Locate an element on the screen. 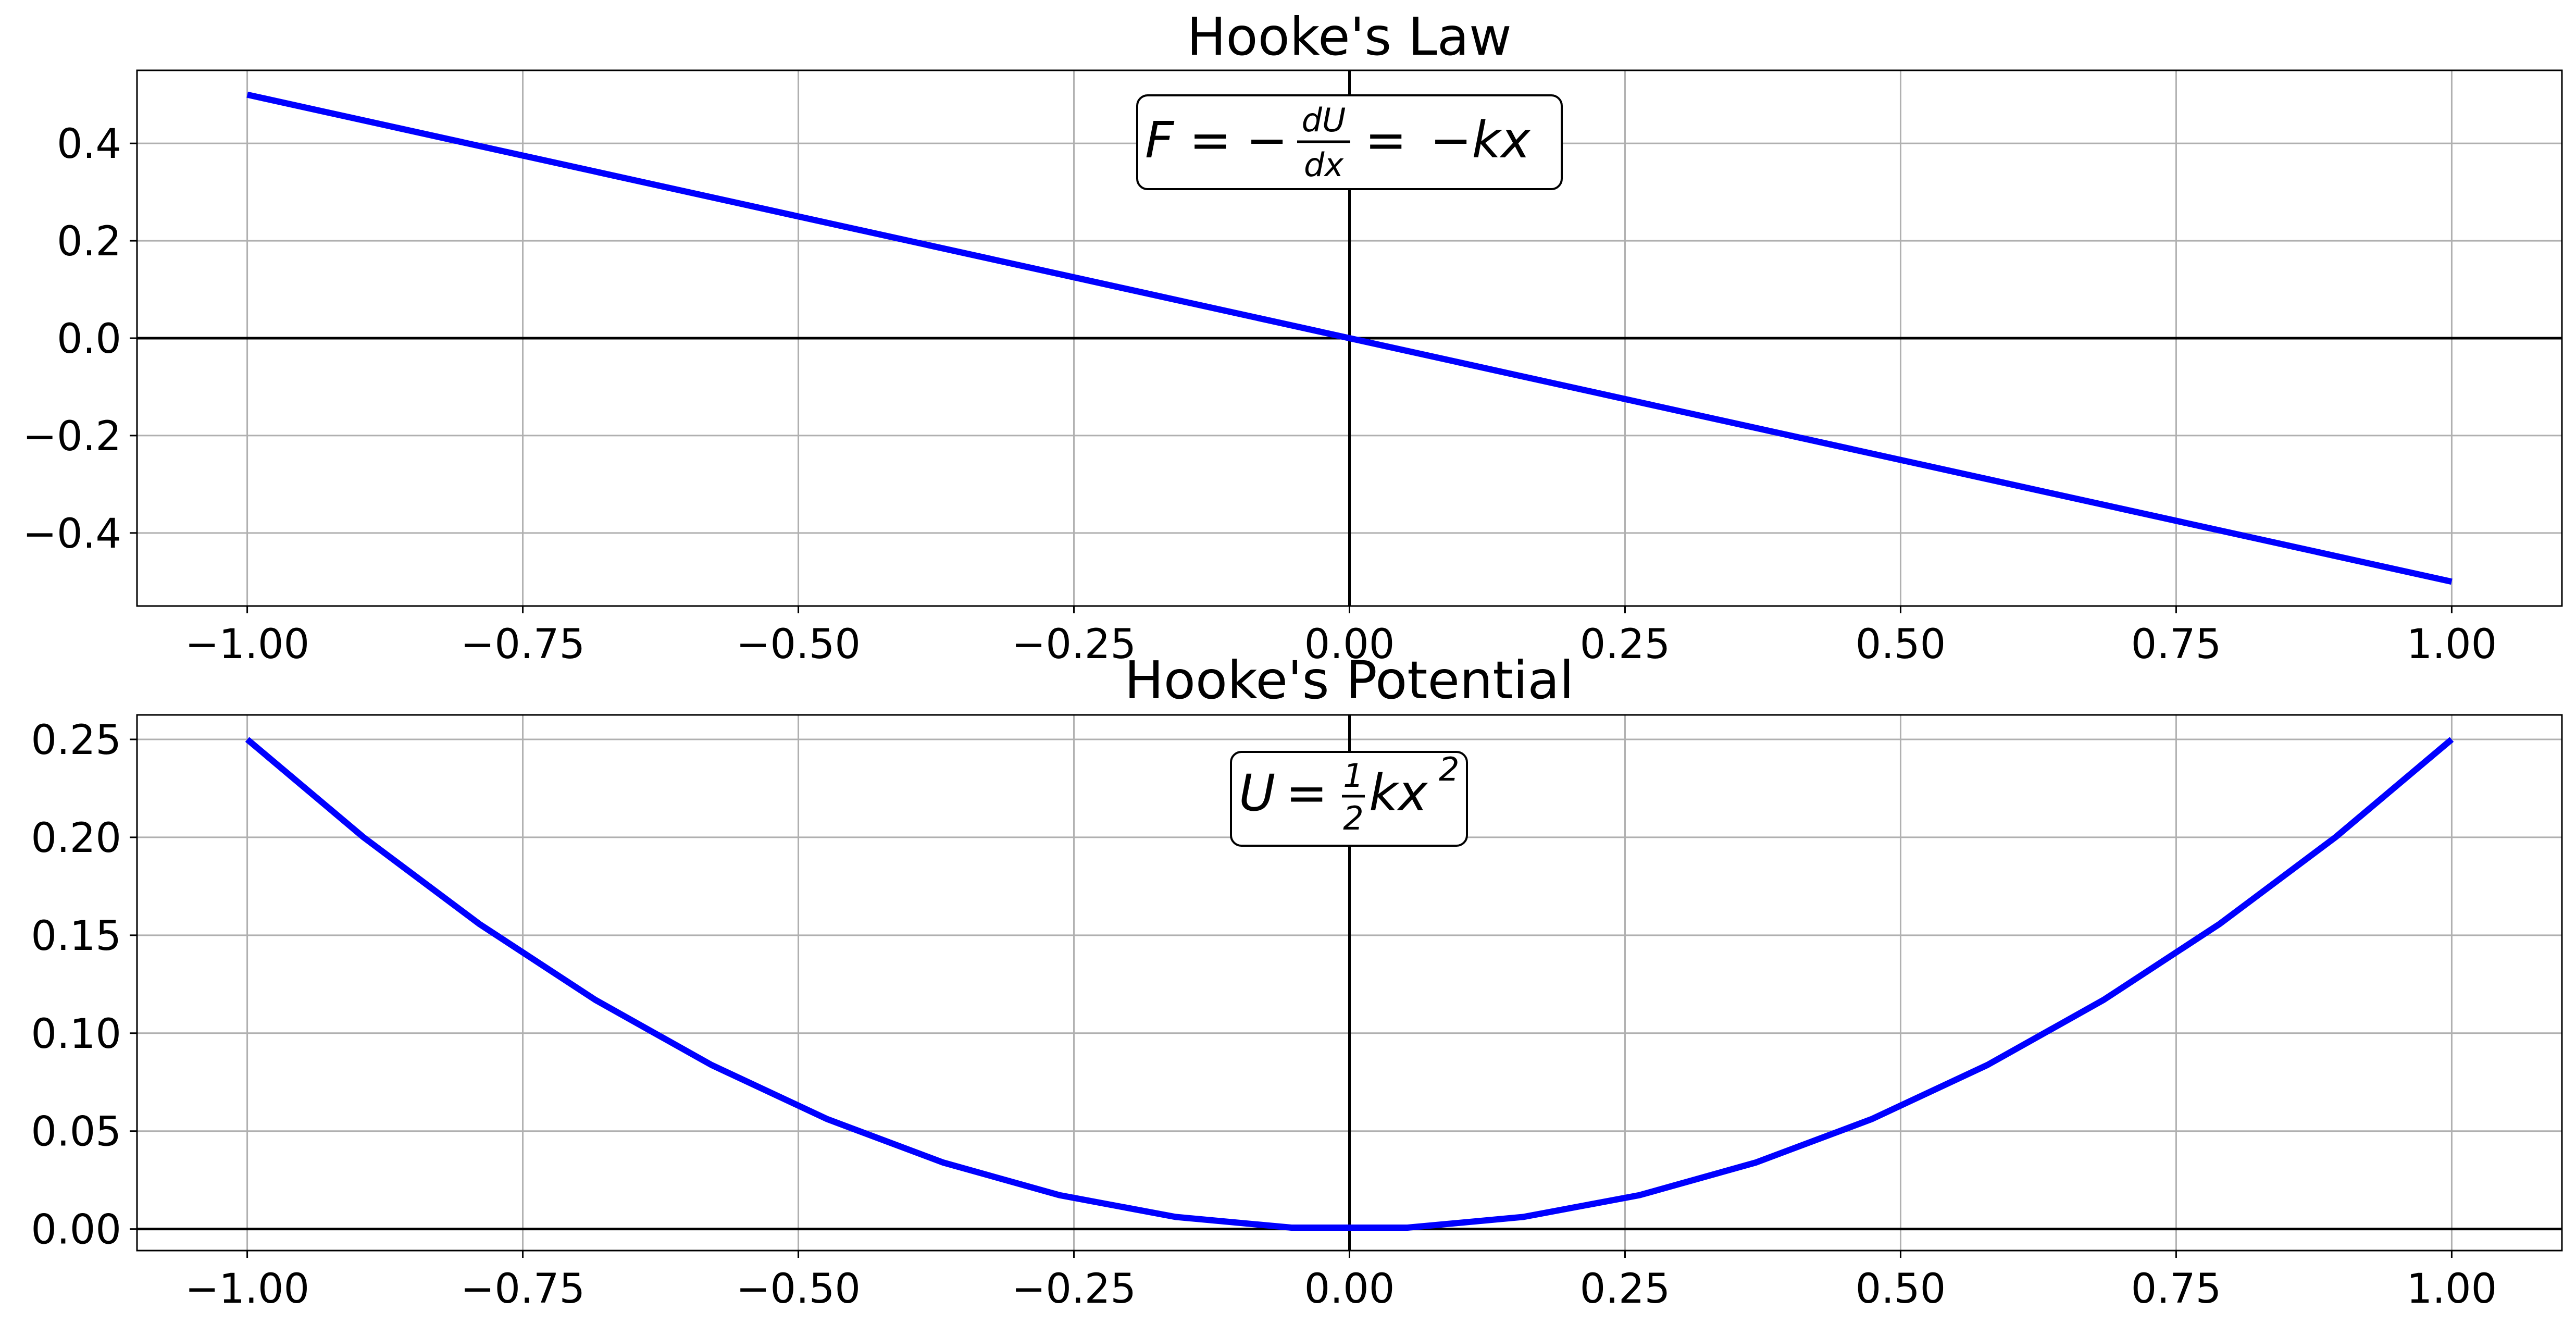 Image resolution: width=2576 pixels, height=1323 pixels. y-tick-labels: 0.00 0.05 0.10 0.15 0.20 0.25 is located at coordinates (84, 985).